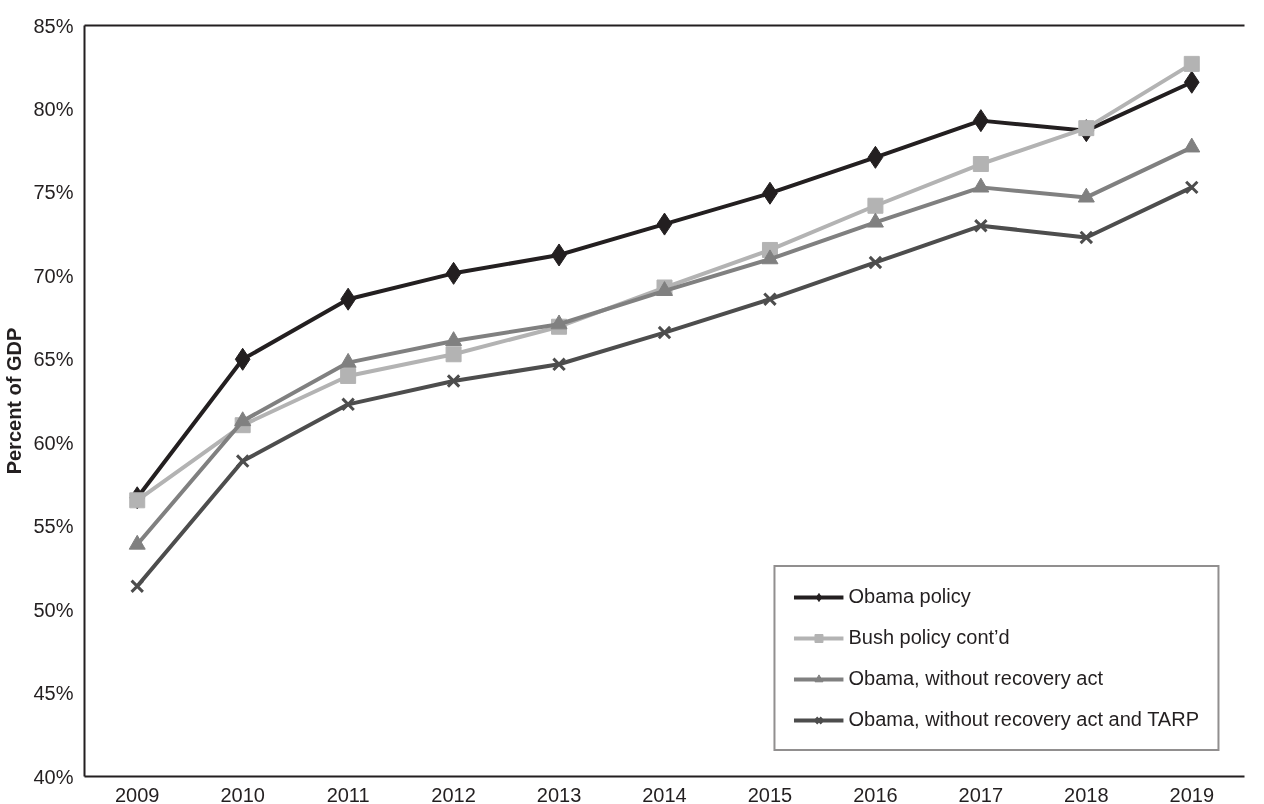 Image resolution: width=1264 pixels, height=804 pixels. I want to click on y-tick-label: 50%, so click(53, 609).